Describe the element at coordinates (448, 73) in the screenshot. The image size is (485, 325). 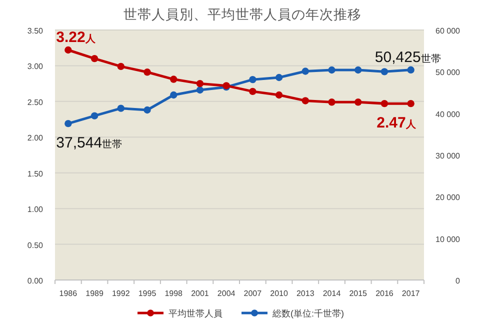
I see `y2-tick-label: 50 000` at that location.